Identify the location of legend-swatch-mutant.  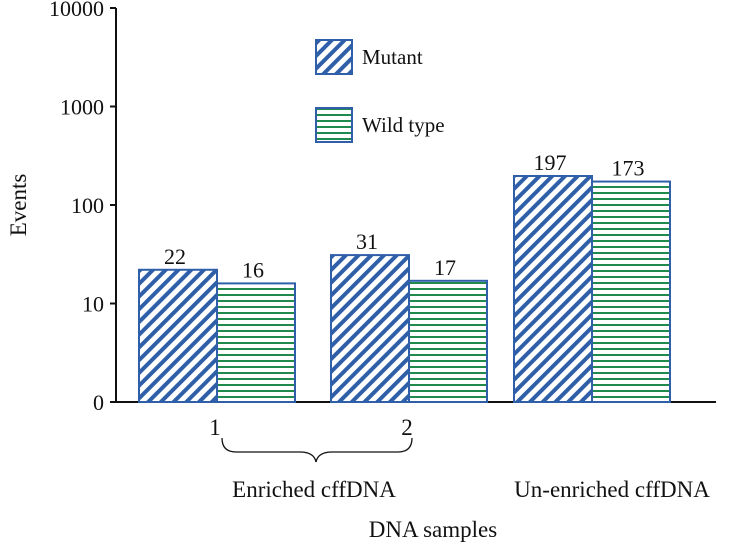
(334, 57).